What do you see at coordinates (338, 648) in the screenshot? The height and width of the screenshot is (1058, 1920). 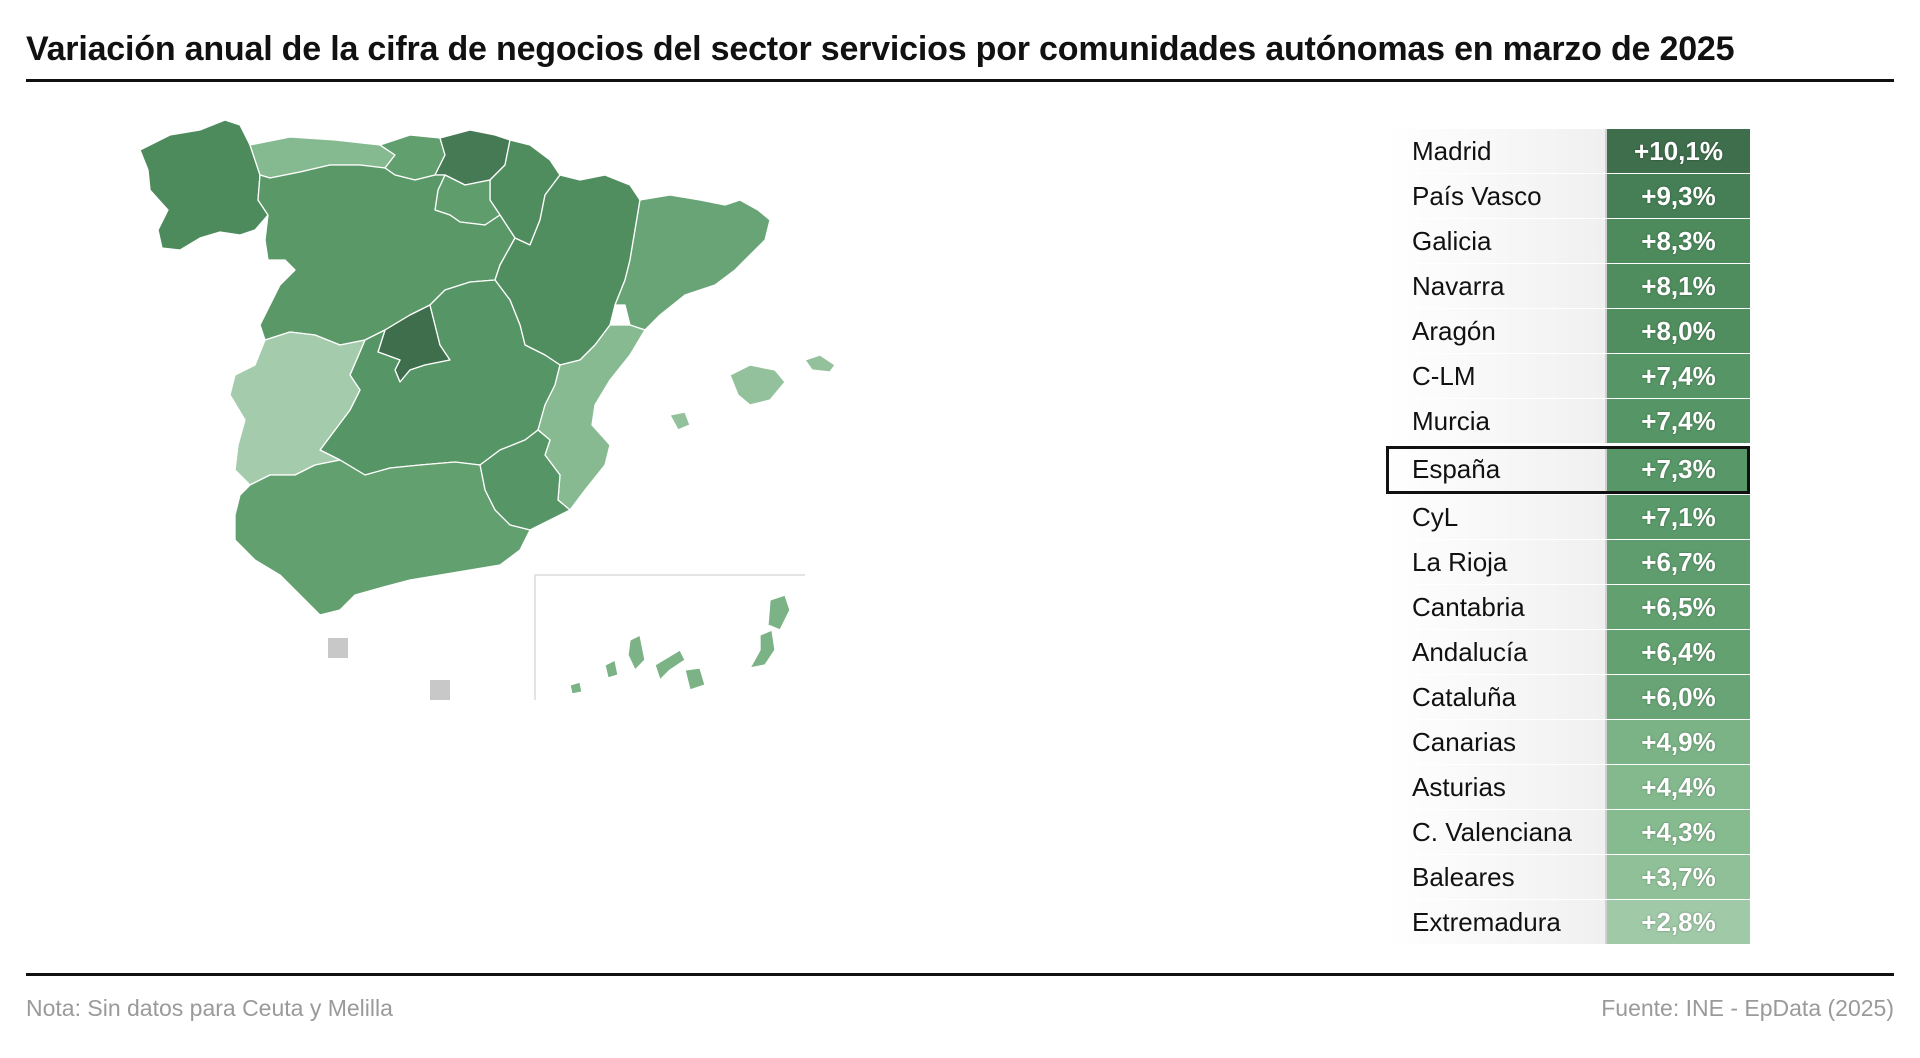 I see `ceuta-no-data-marker` at bounding box center [338, 648].